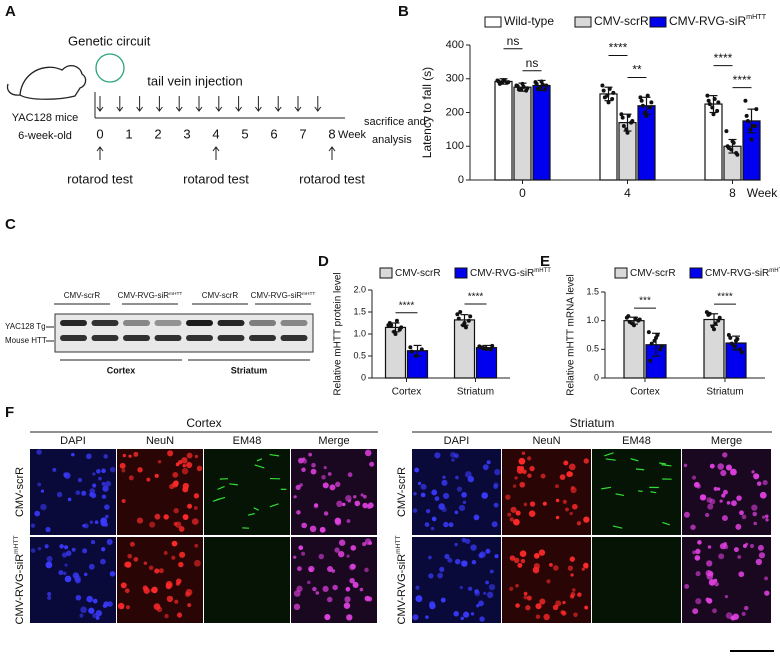 Image resolution: width=780 pixels, height=659 pixels. Describe the element at coordinates (583, 22) in the screenshot. I see `legend-swatch` at that location.